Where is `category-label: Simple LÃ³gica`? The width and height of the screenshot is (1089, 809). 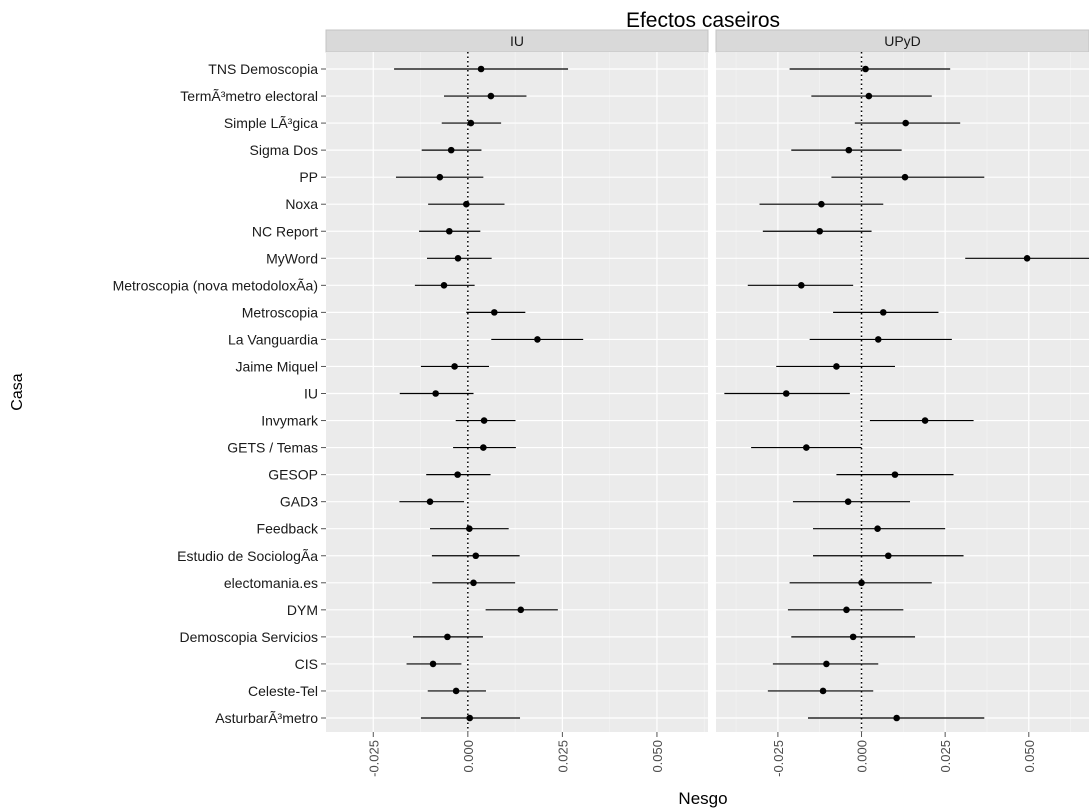
category-label: Simple LÃ³gica is located at coordinates (271, 123).